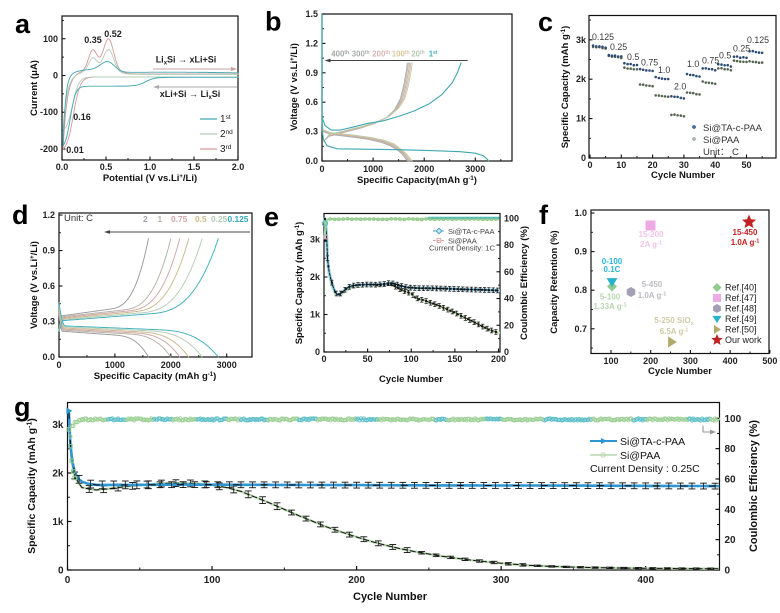  Describe the element at coordinates (417, 180) in the screenshot. I see `svg-text: Specific Capacity(mAh g-1)` at that location.